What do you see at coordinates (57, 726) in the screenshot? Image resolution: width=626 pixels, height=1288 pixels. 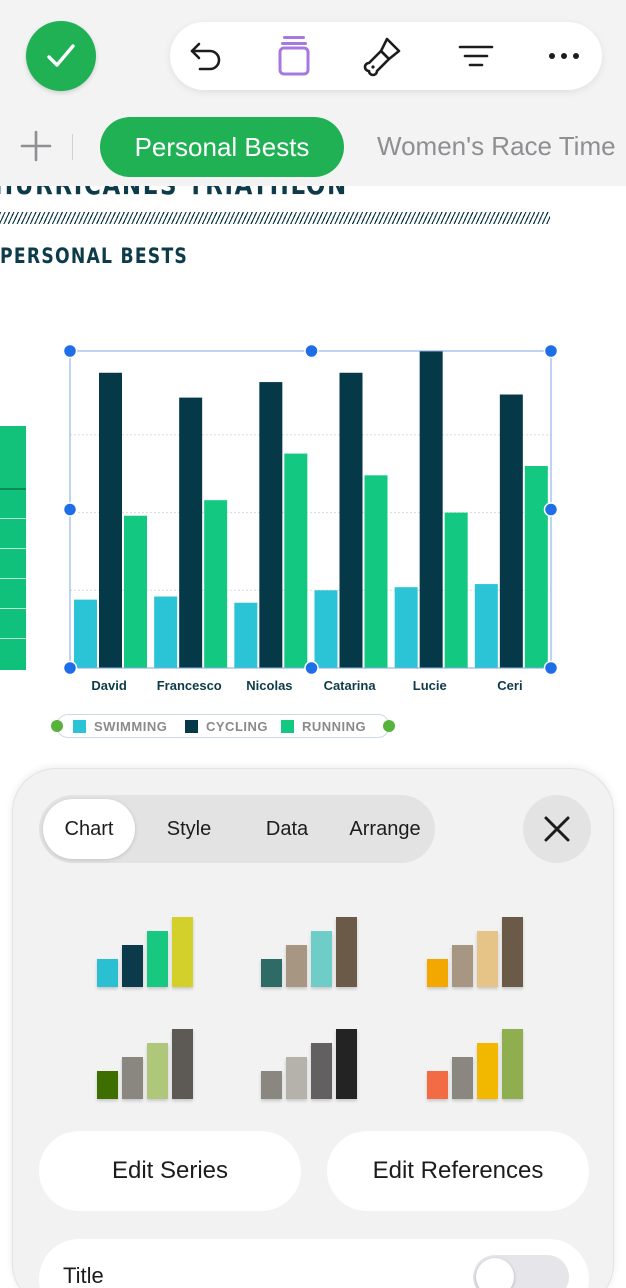 I see `legend-handle-left` at bounding box center [57, 726].